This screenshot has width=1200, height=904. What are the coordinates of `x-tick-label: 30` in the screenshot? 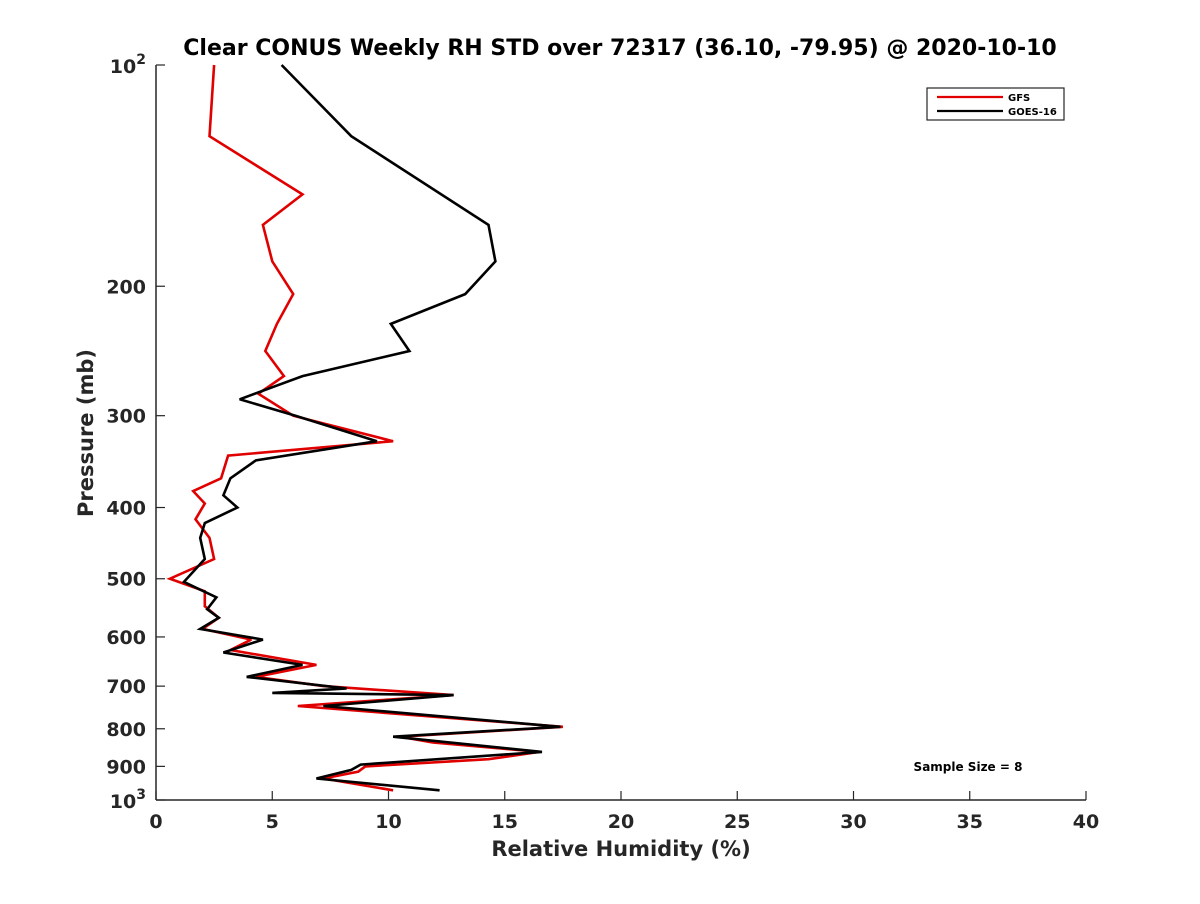 It's located at (853, 822).